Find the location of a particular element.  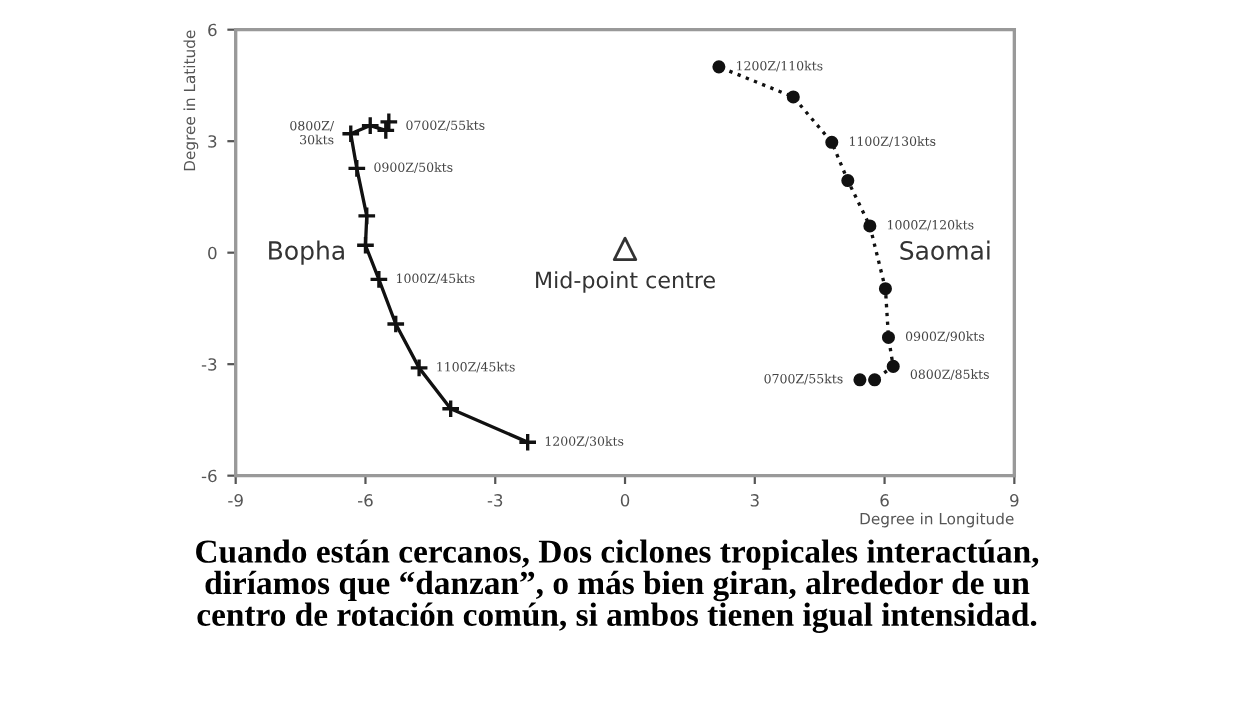

y-tick-label: -6 is located at coordinates (209, 476).